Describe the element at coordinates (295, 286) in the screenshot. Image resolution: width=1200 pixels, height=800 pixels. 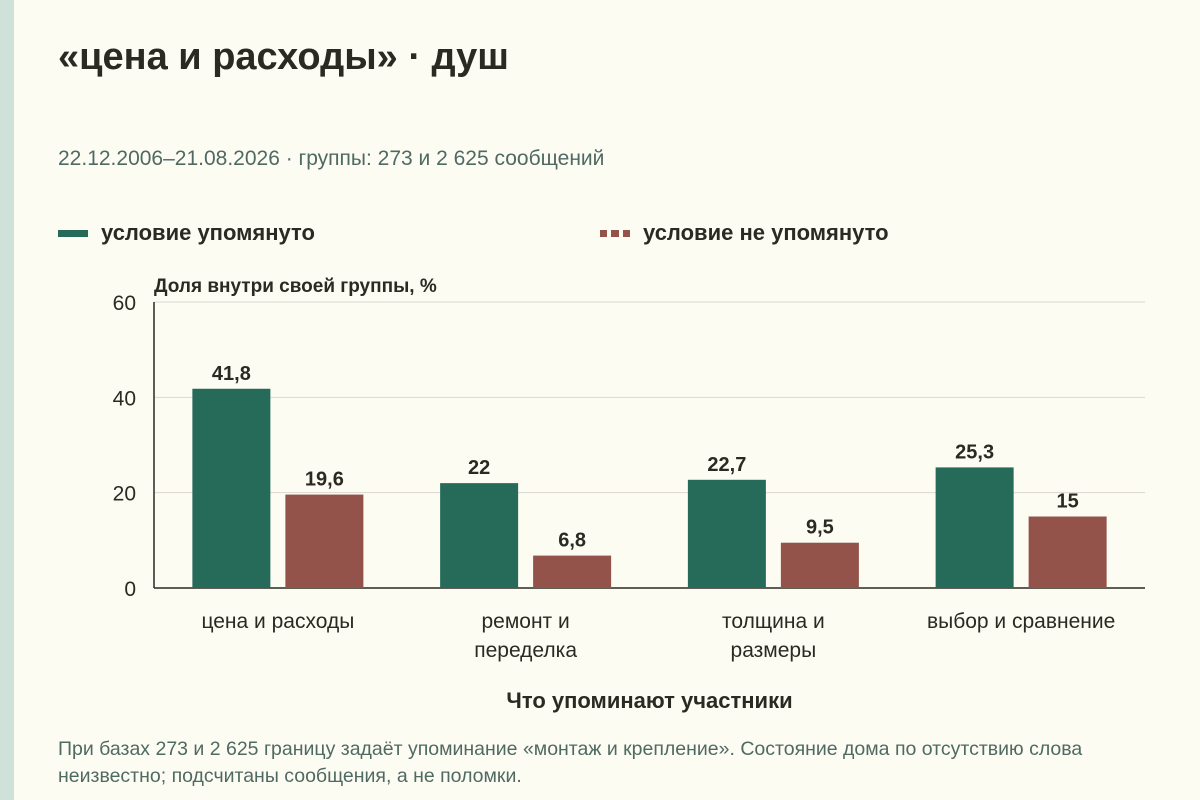
I see `y-axis-label: Доля внутри своей группы, %` at that location.